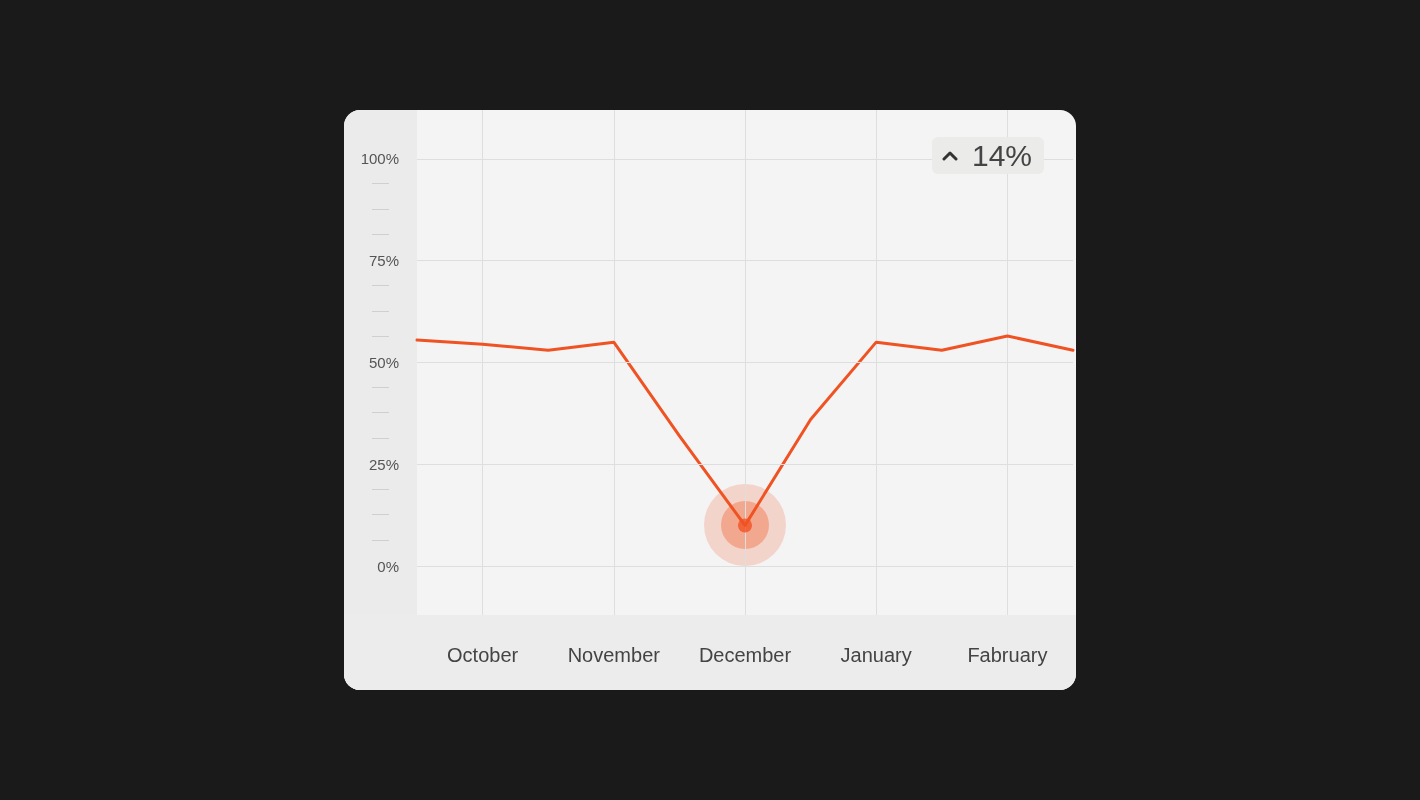 This screenshot has width=1420, height=800. What do you see at coordinates (745, 655) in the screenshot?
I see `x-tick-label: December` at bounding box center [745, 655].